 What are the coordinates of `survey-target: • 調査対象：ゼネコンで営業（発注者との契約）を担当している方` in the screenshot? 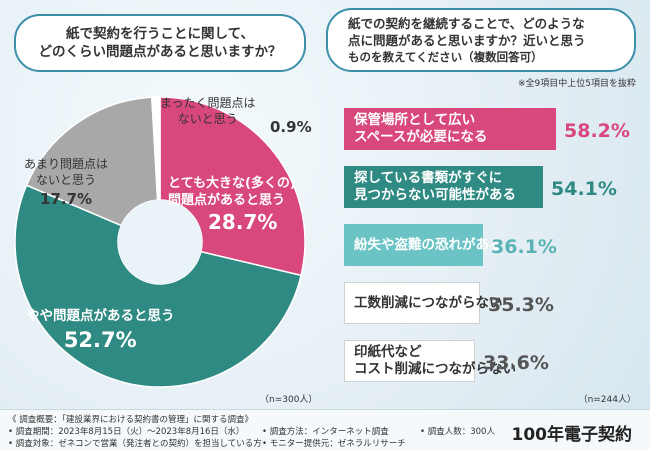 It's located at (135, 444).